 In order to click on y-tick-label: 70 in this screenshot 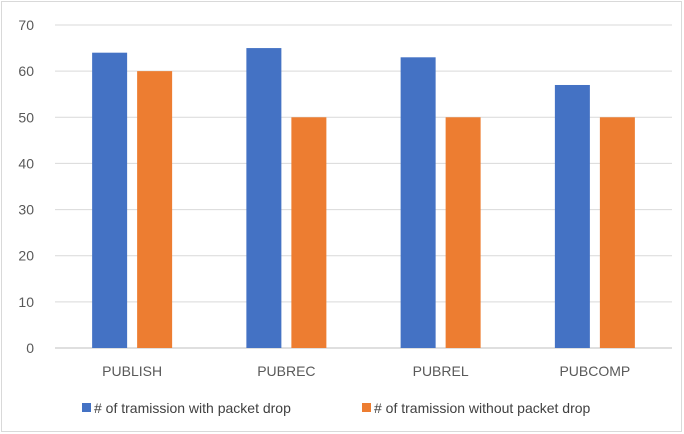, I will do `click(26, 25)`.